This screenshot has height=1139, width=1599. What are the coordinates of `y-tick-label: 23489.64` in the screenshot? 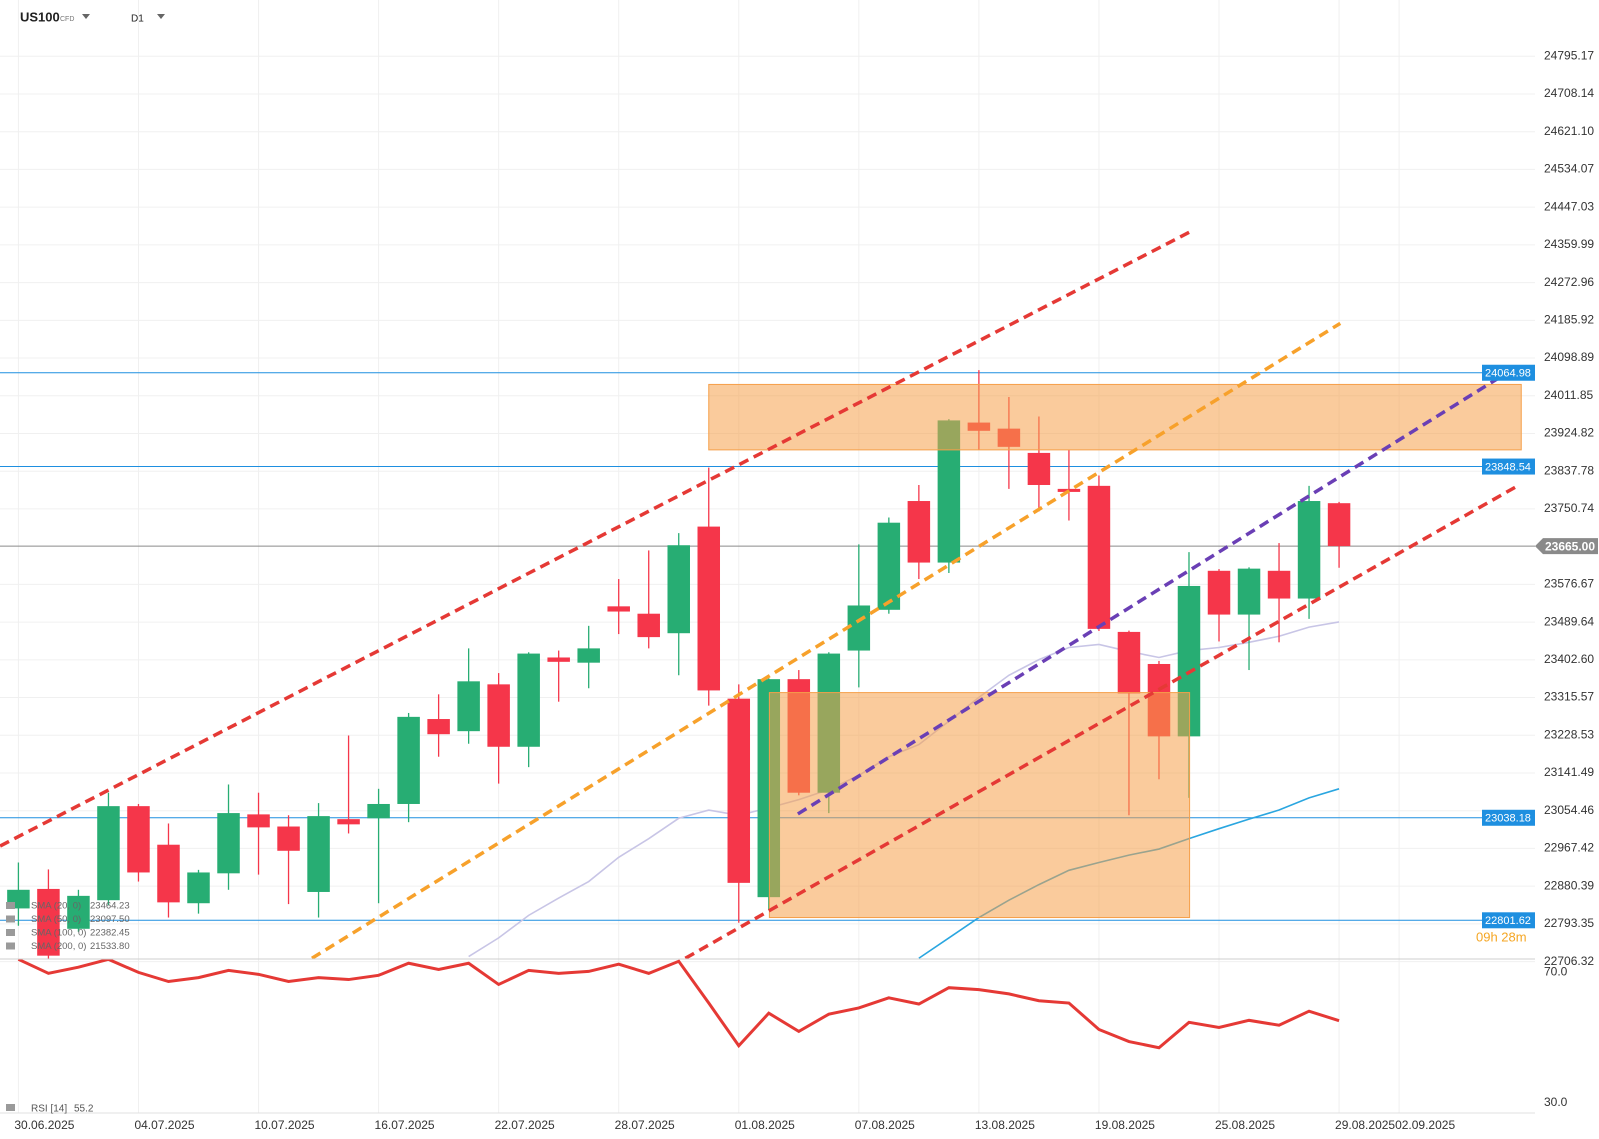 It's located at (1569, 621).